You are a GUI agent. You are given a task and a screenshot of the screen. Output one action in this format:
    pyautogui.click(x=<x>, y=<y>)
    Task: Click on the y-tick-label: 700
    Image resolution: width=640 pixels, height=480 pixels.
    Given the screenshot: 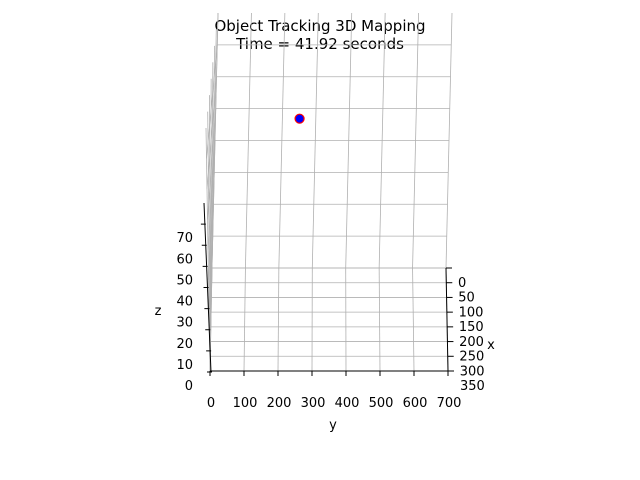 What is the action you would take?
    pyautogui.click(x=449, y=403)
    